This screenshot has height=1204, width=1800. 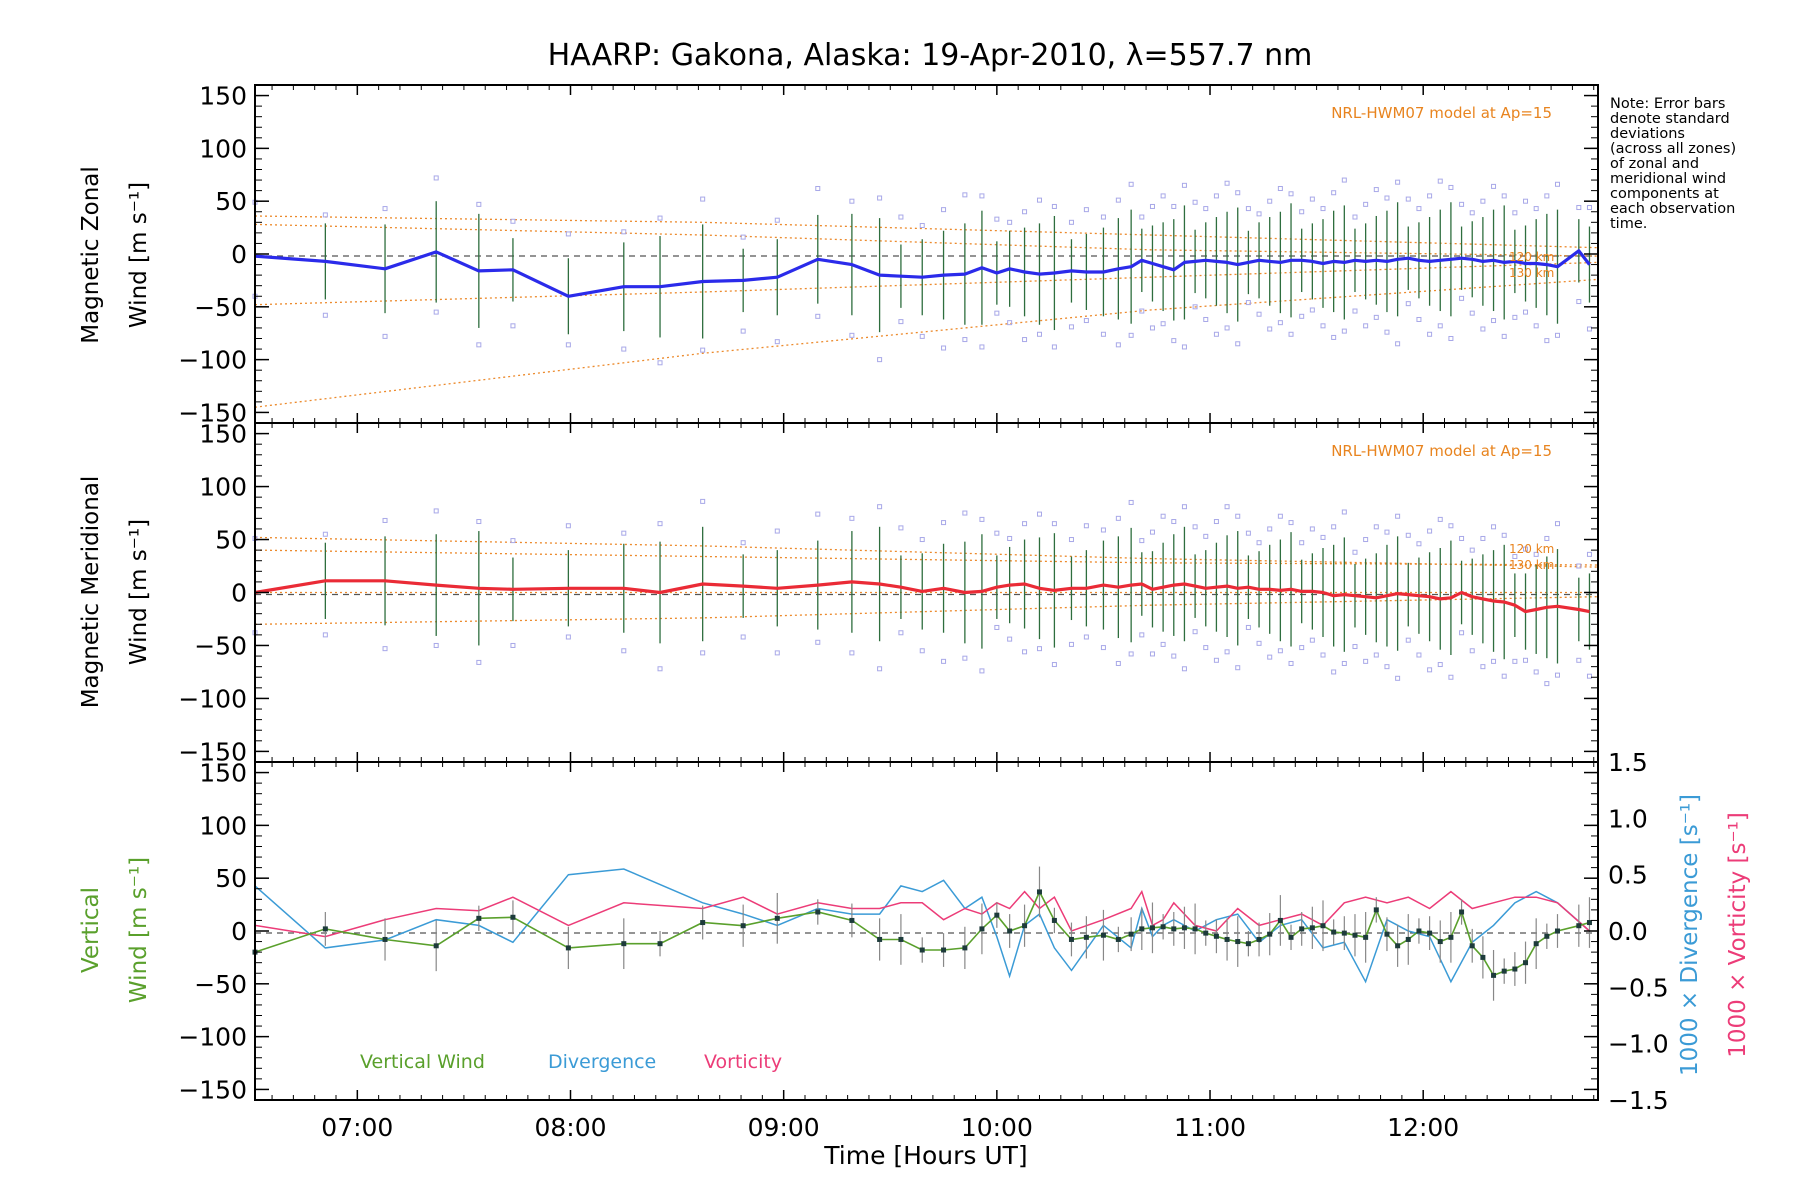 What do you see at coordinates (1664, 194) in the screenshot?
I see `note-line: components at` at bounding box center [1664, 194].